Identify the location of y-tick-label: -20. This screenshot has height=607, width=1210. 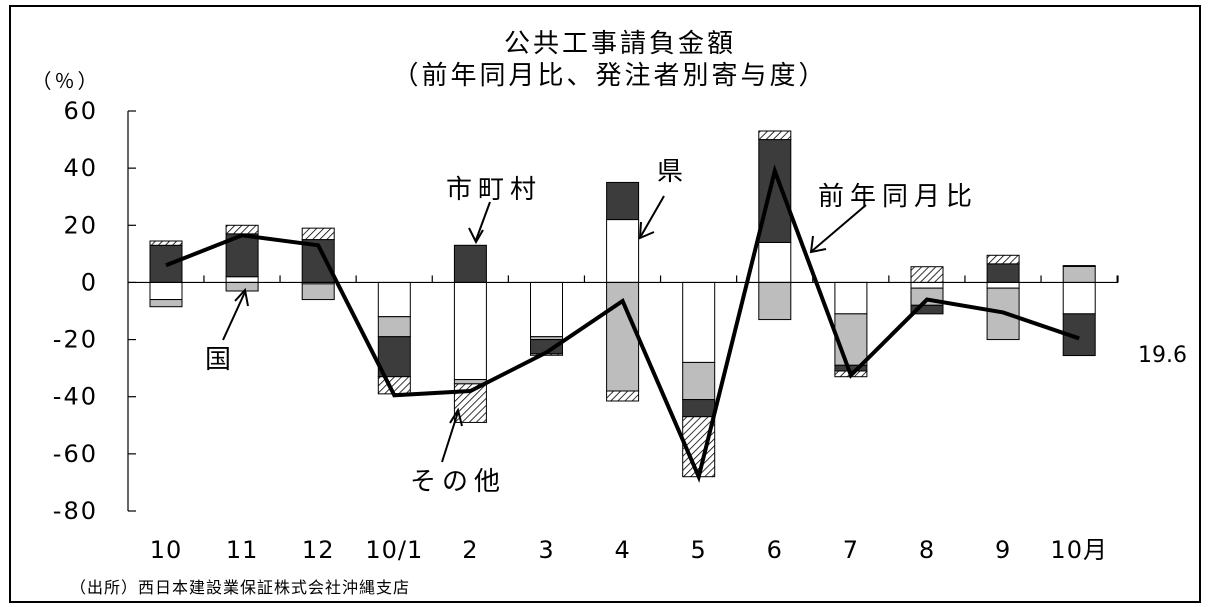
(75, 340).